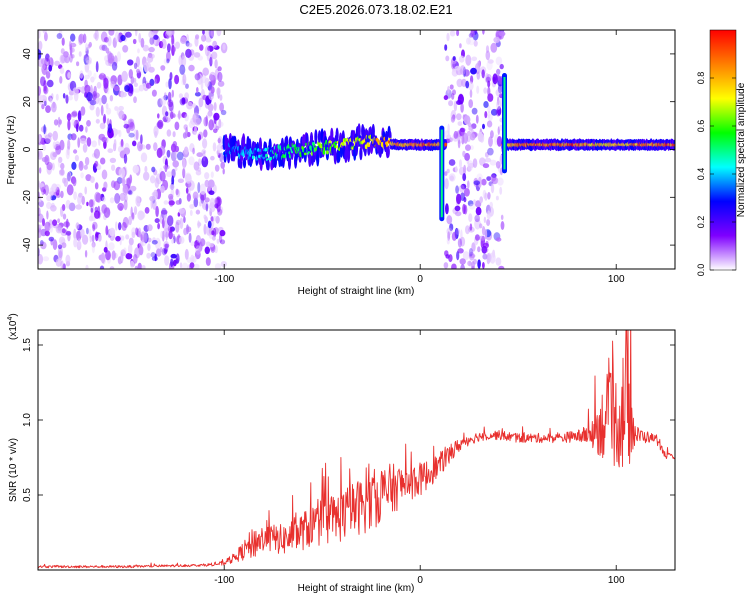  Describe the element at coordinates (375, 9) in the screenshot. I see `figure-title: C2E5.2026.073.18.02.E21` at that location.